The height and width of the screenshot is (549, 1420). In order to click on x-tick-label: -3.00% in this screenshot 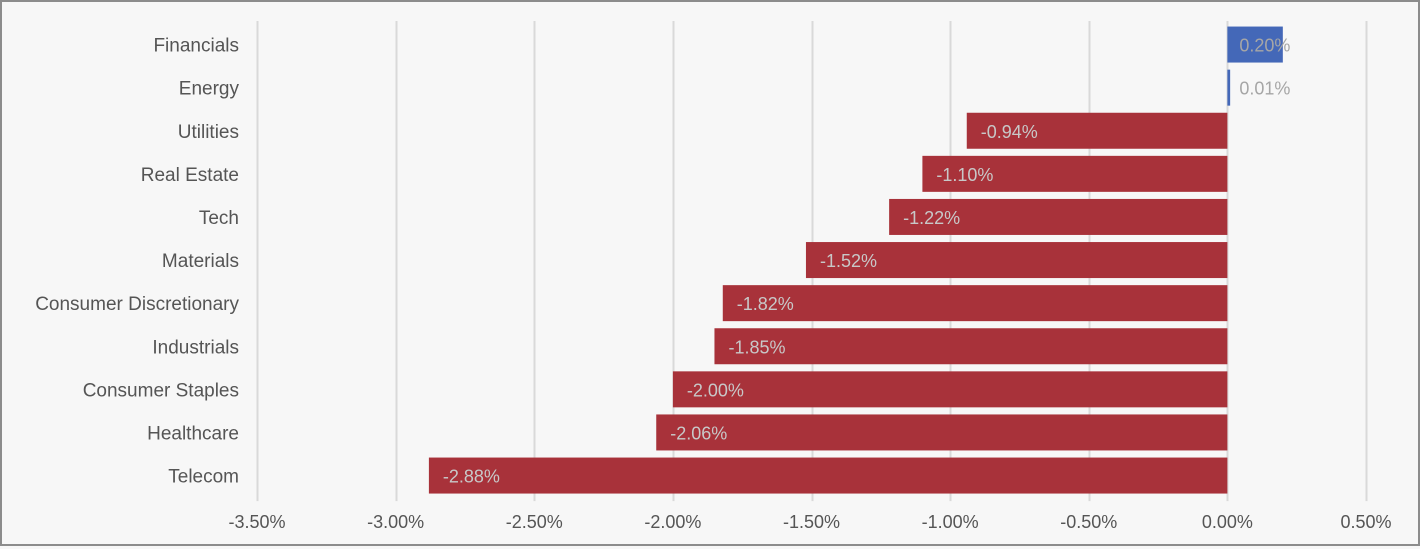, I will do `click(395, 522)`.